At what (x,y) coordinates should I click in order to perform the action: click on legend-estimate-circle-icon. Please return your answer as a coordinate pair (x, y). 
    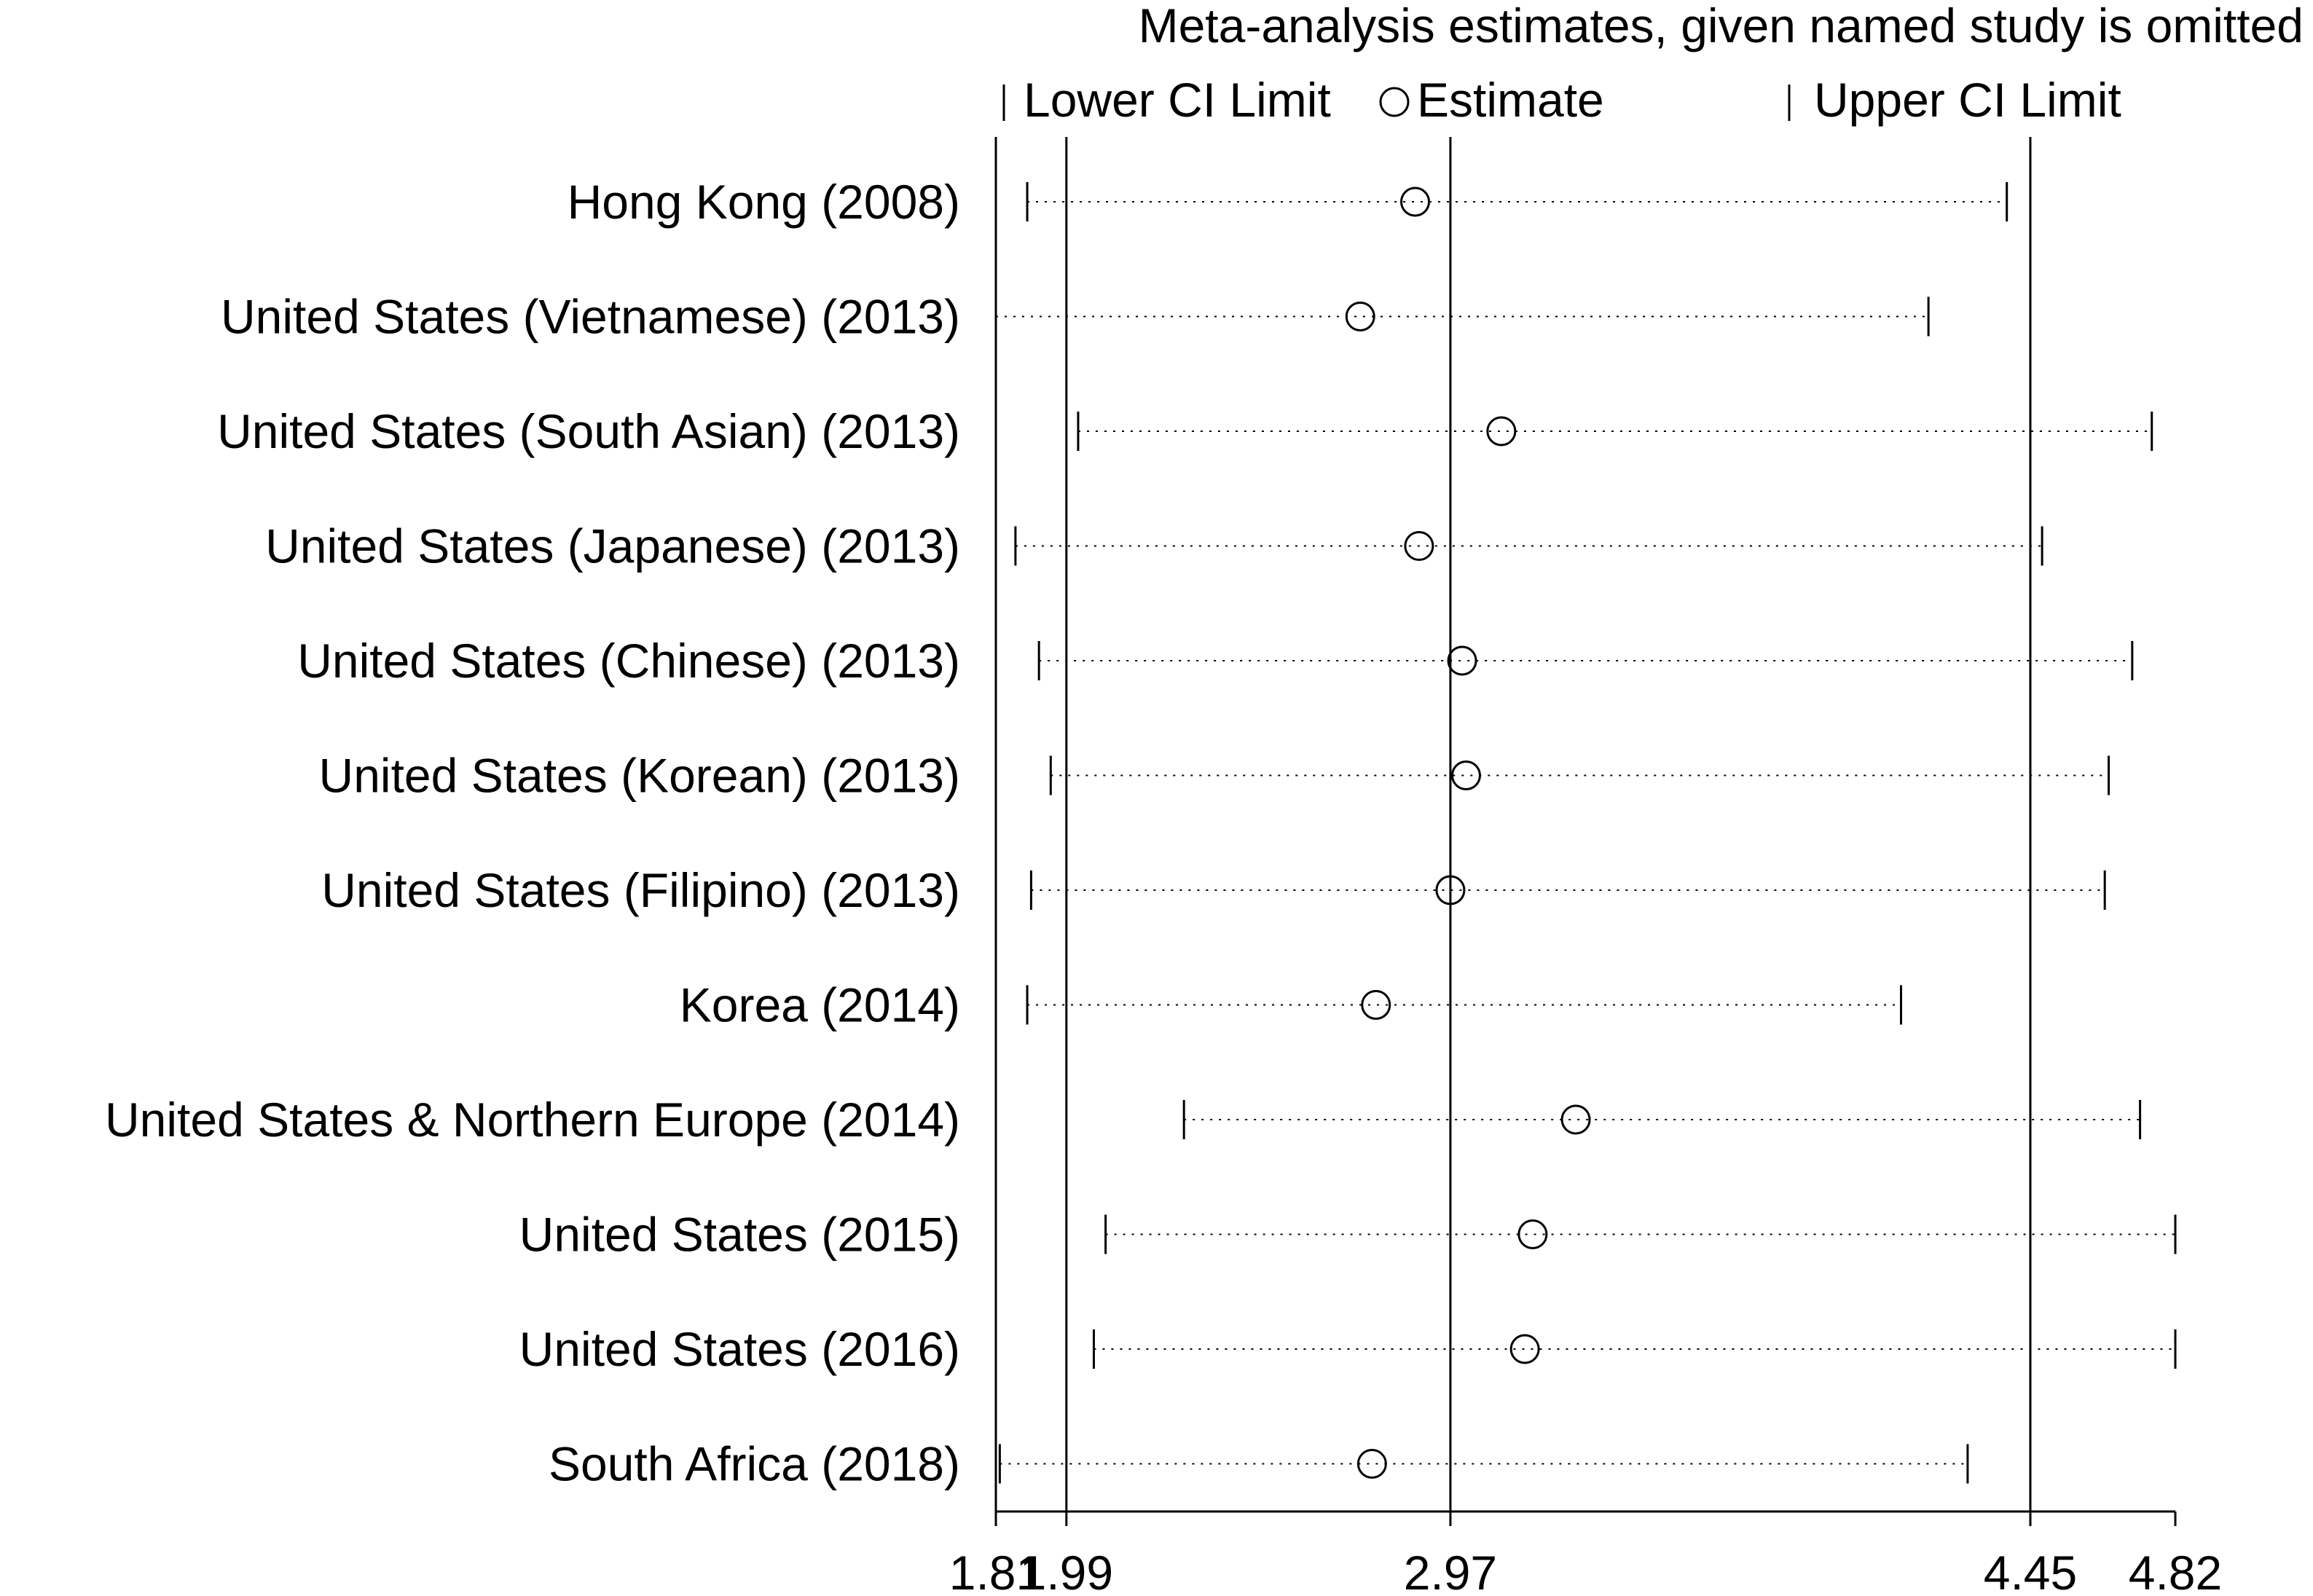
    Looking at the image, I should click on (1394, 102).